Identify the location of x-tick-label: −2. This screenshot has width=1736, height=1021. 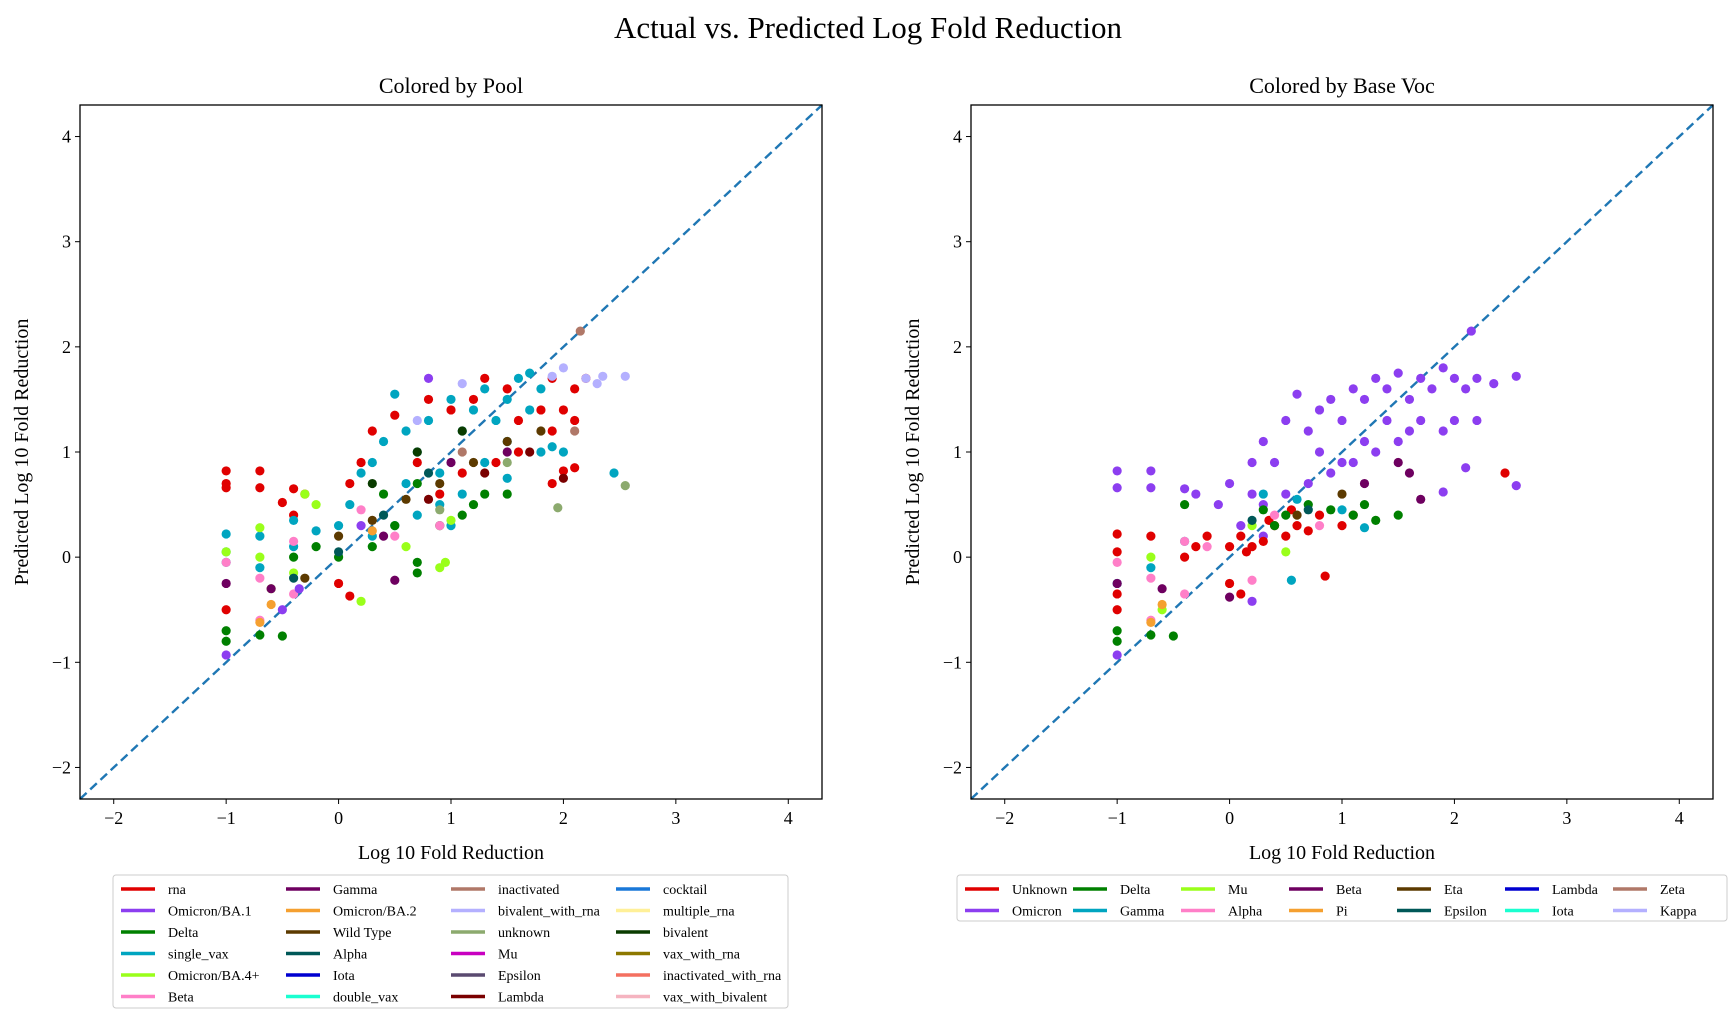
(113, 818).